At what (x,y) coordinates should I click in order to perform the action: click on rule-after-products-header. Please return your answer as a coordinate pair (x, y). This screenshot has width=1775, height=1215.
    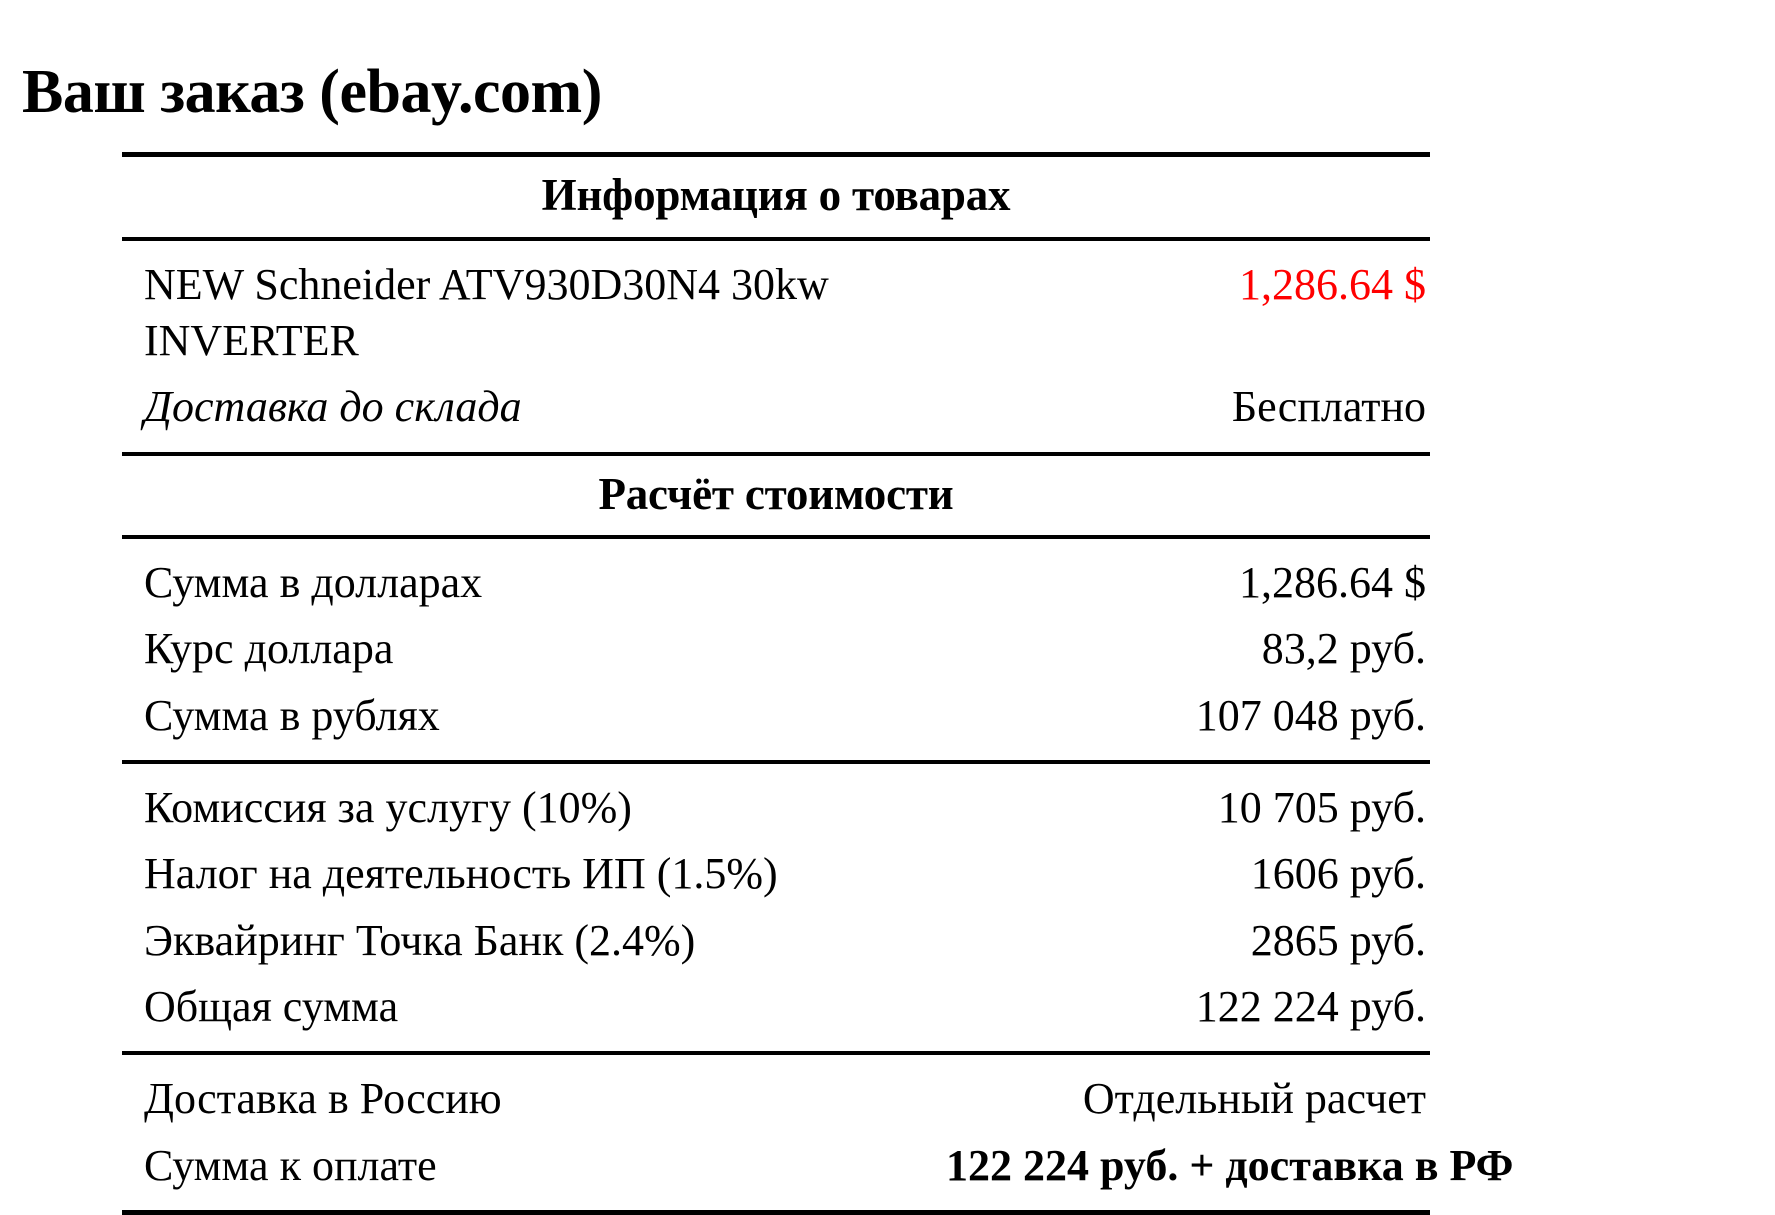
    Looking at the image, I should click on (776, 238).